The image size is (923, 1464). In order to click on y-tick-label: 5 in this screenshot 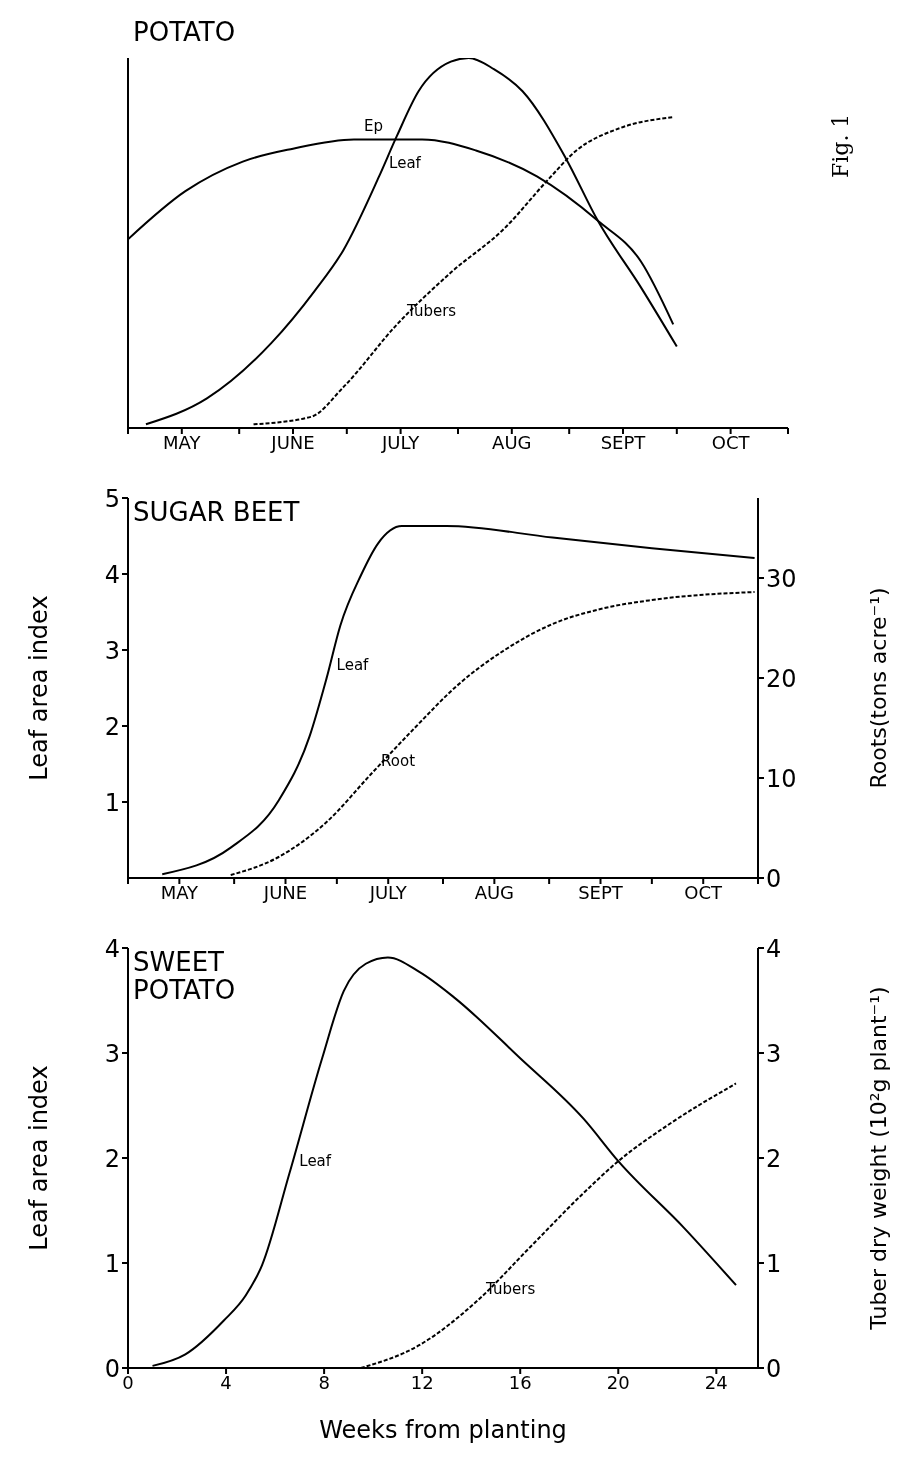, I will do `click(112, 498)`.